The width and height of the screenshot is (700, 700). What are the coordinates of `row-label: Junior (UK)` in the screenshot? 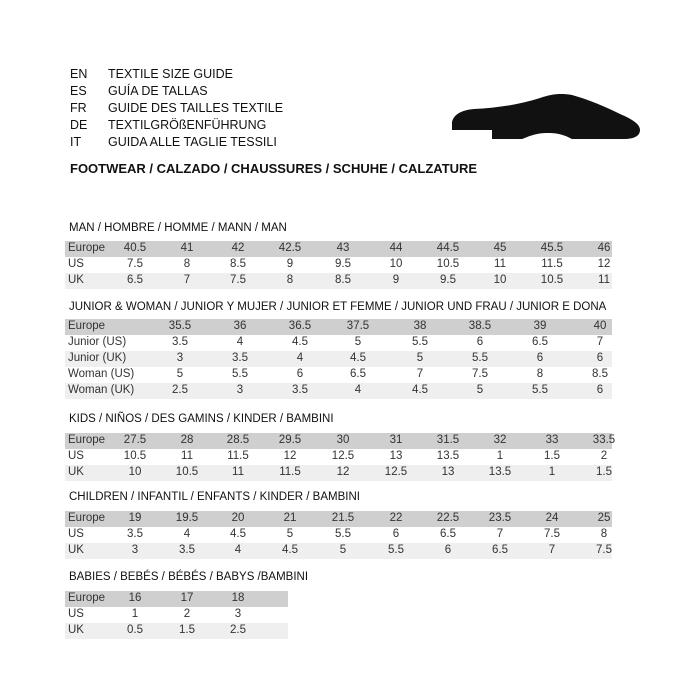 It's located at (97, 358).